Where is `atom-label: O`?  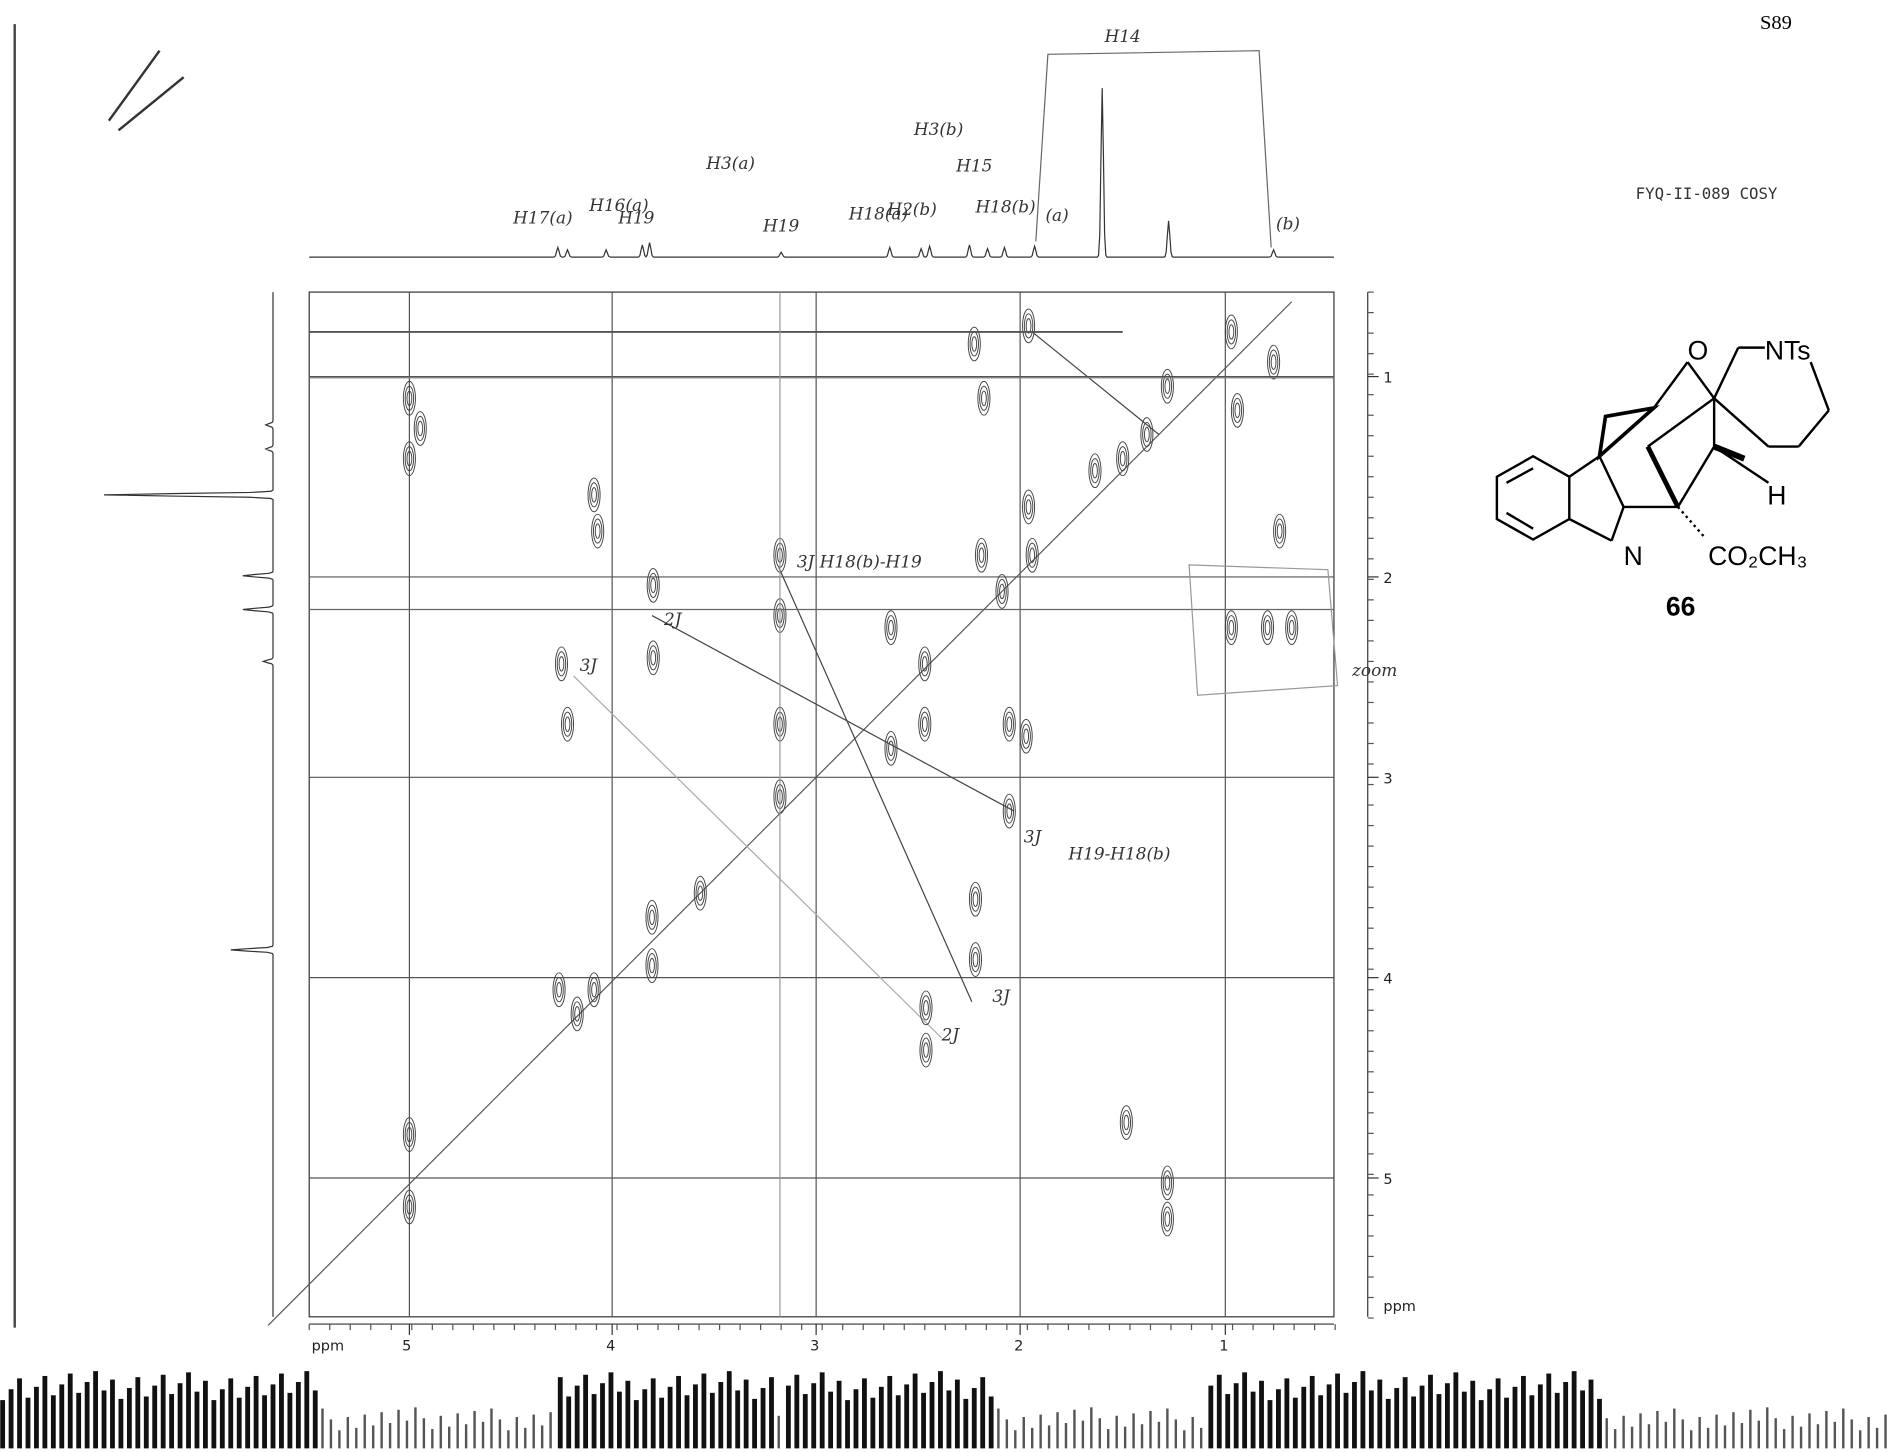
atom-label: O is located at coordinates (1698, 351).